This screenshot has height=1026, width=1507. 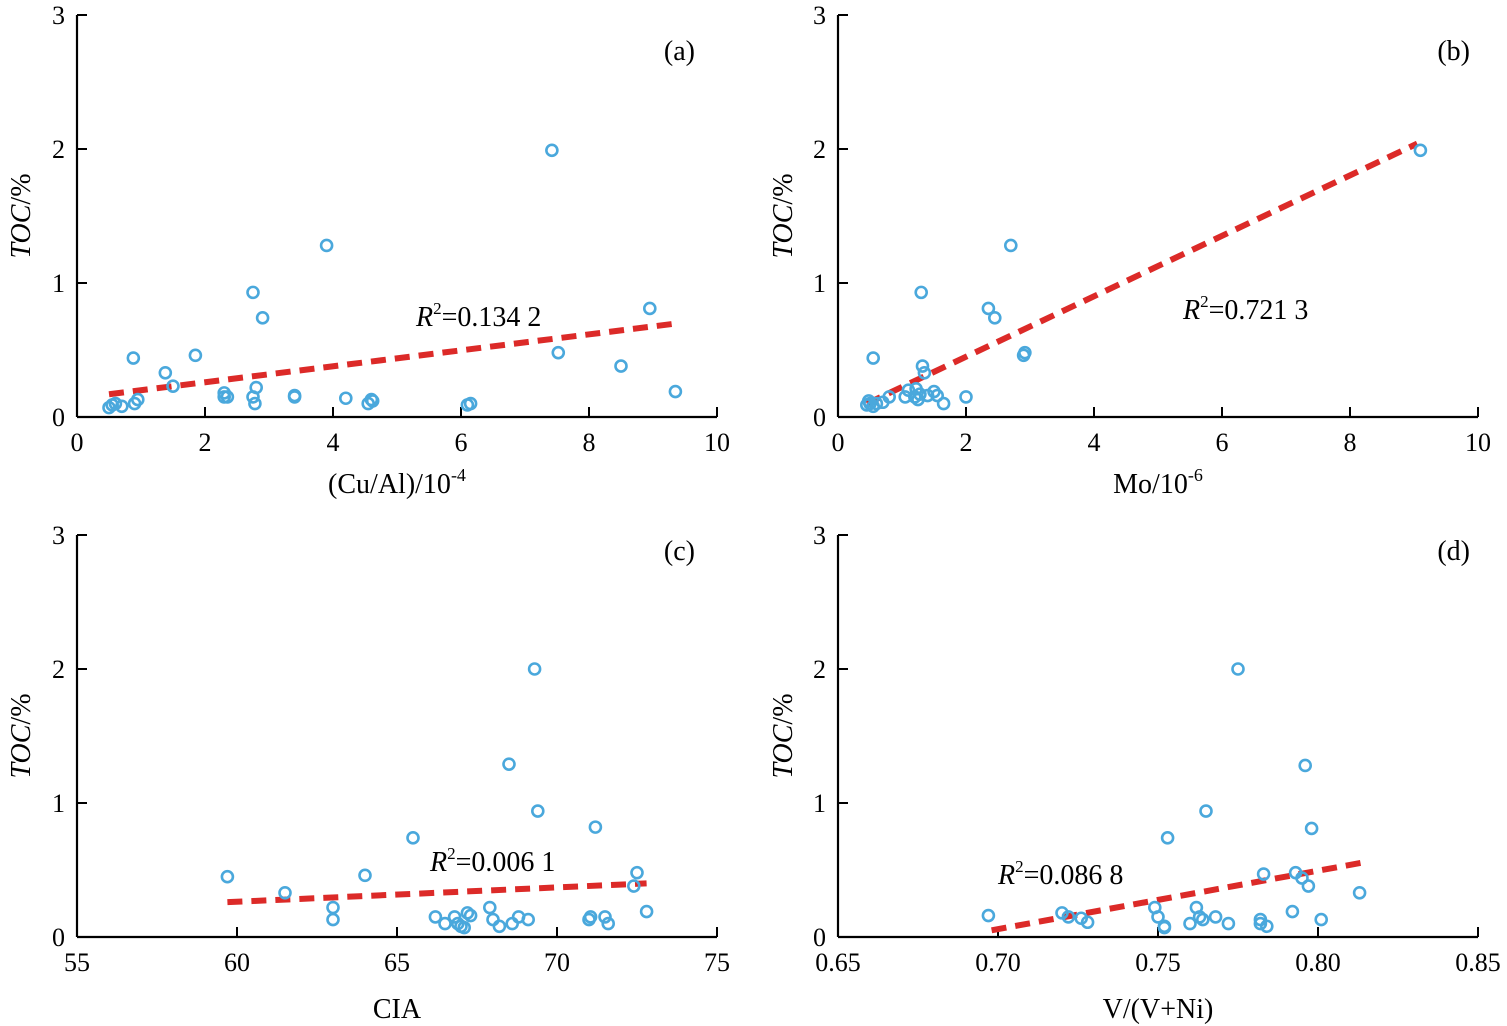 I want to click on r-squared-value: =0.134 2, so click(x=492, y=317).